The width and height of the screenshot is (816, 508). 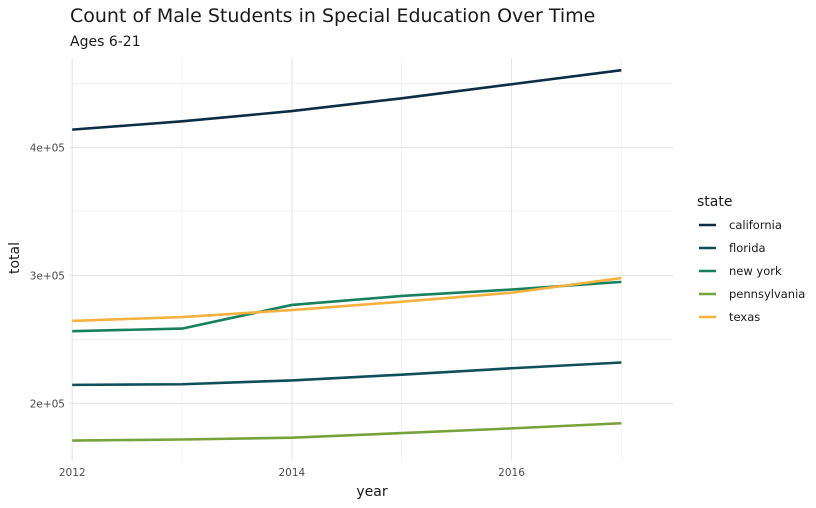 I want to click on series-line-california, so click(x=347, y=99).